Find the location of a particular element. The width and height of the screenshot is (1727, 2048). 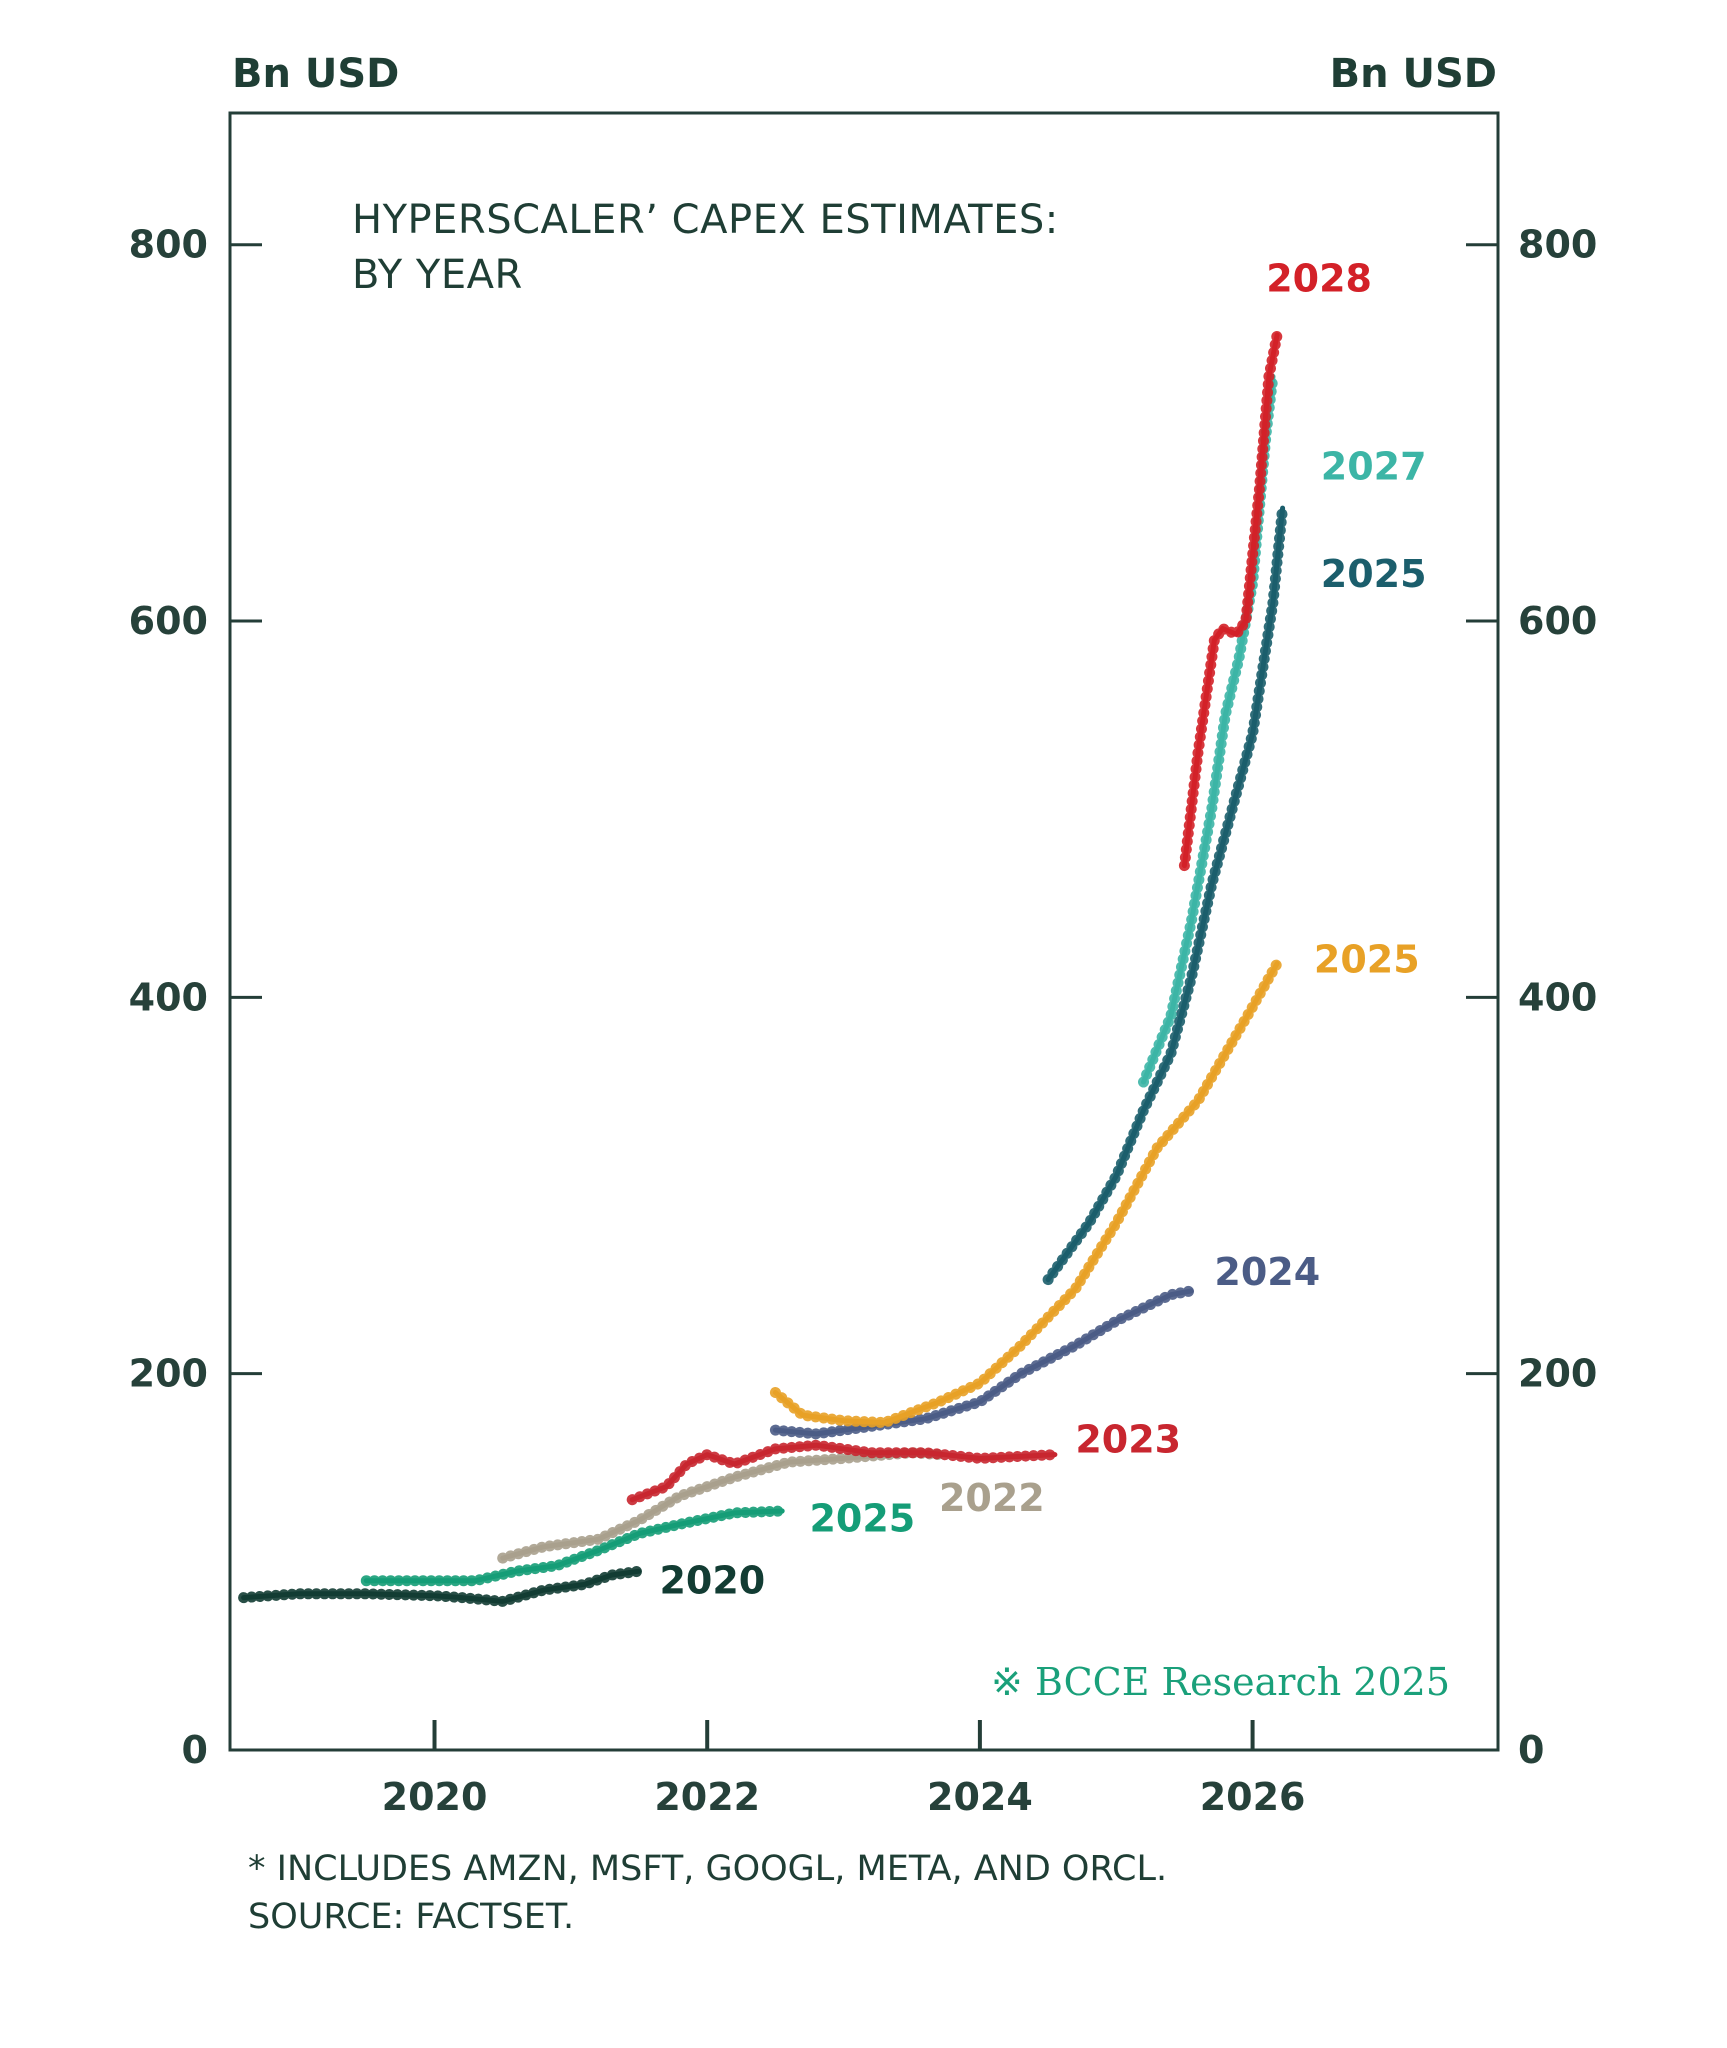

series-2025-5-line is located at coordinates (1026, 1193).